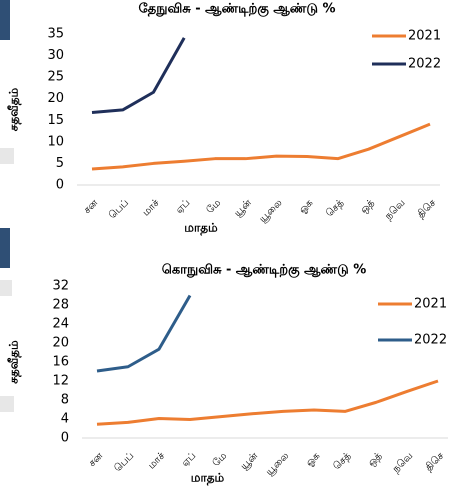 This screenshot has width=467, height=492. What do you see at coordinates (60, 163) in the screenshot?
I see `y-tick-label: 5` at bounding box center [60, 163].